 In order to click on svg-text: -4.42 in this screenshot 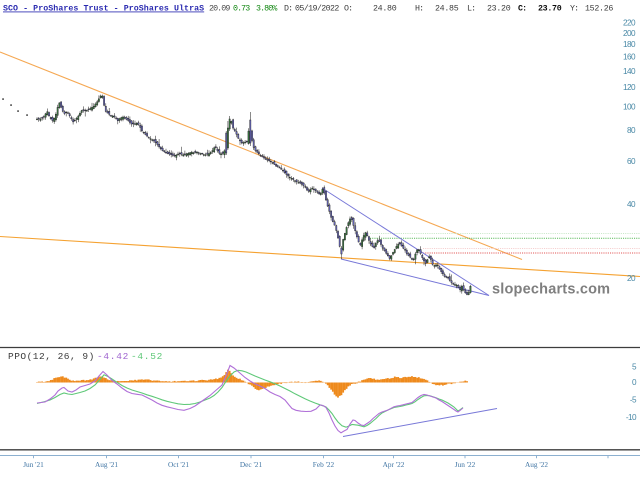, I will do `click(113, 356)`.